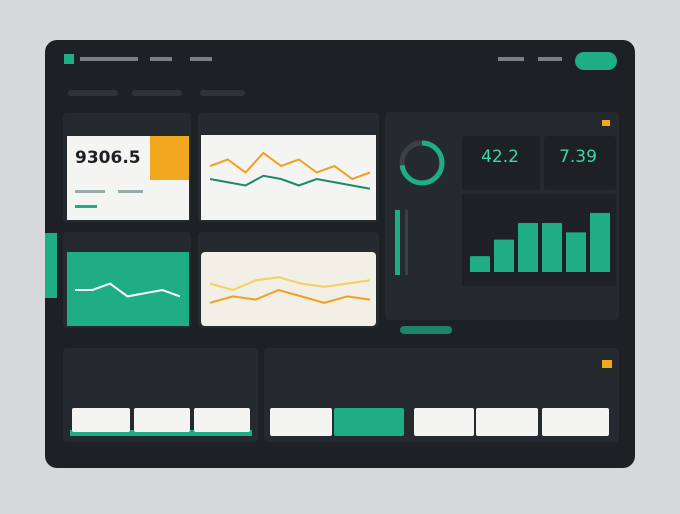  I want to click on header-button, so click(596, 61).